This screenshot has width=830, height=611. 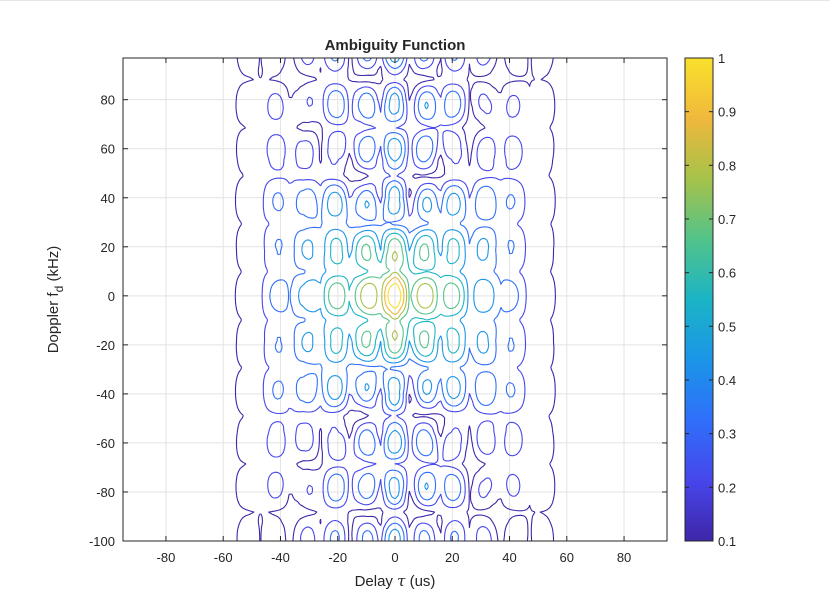 What do you see at coordinates (395, 45) in the screenshot?
I see `chart-title: Ambiguity Function` at bounding box center [395, 45].